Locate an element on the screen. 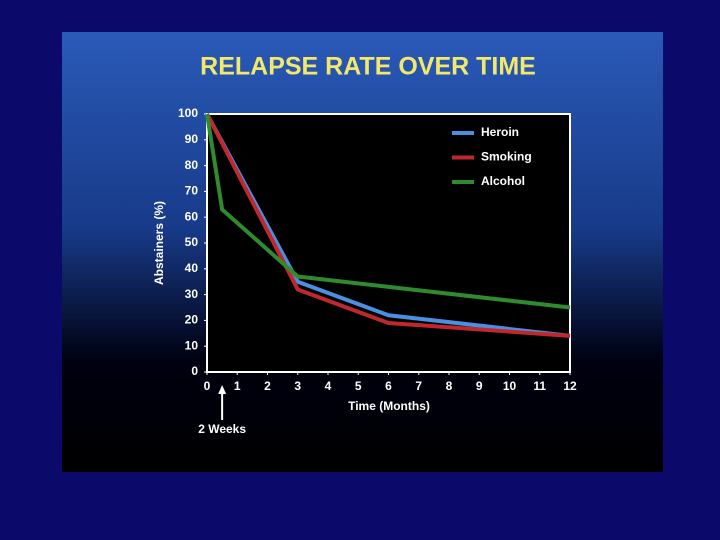  y-tick-label: 90 is located at coordinates (192, 139).